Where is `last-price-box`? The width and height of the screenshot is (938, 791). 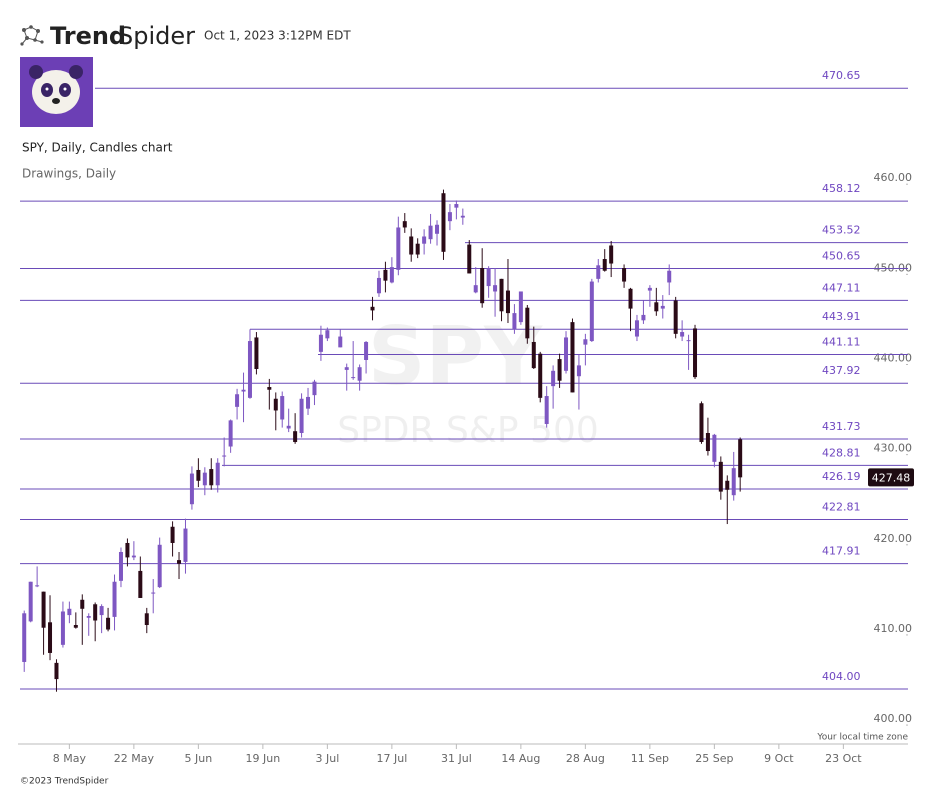 last-price-box is located at coordinates (891, 477).